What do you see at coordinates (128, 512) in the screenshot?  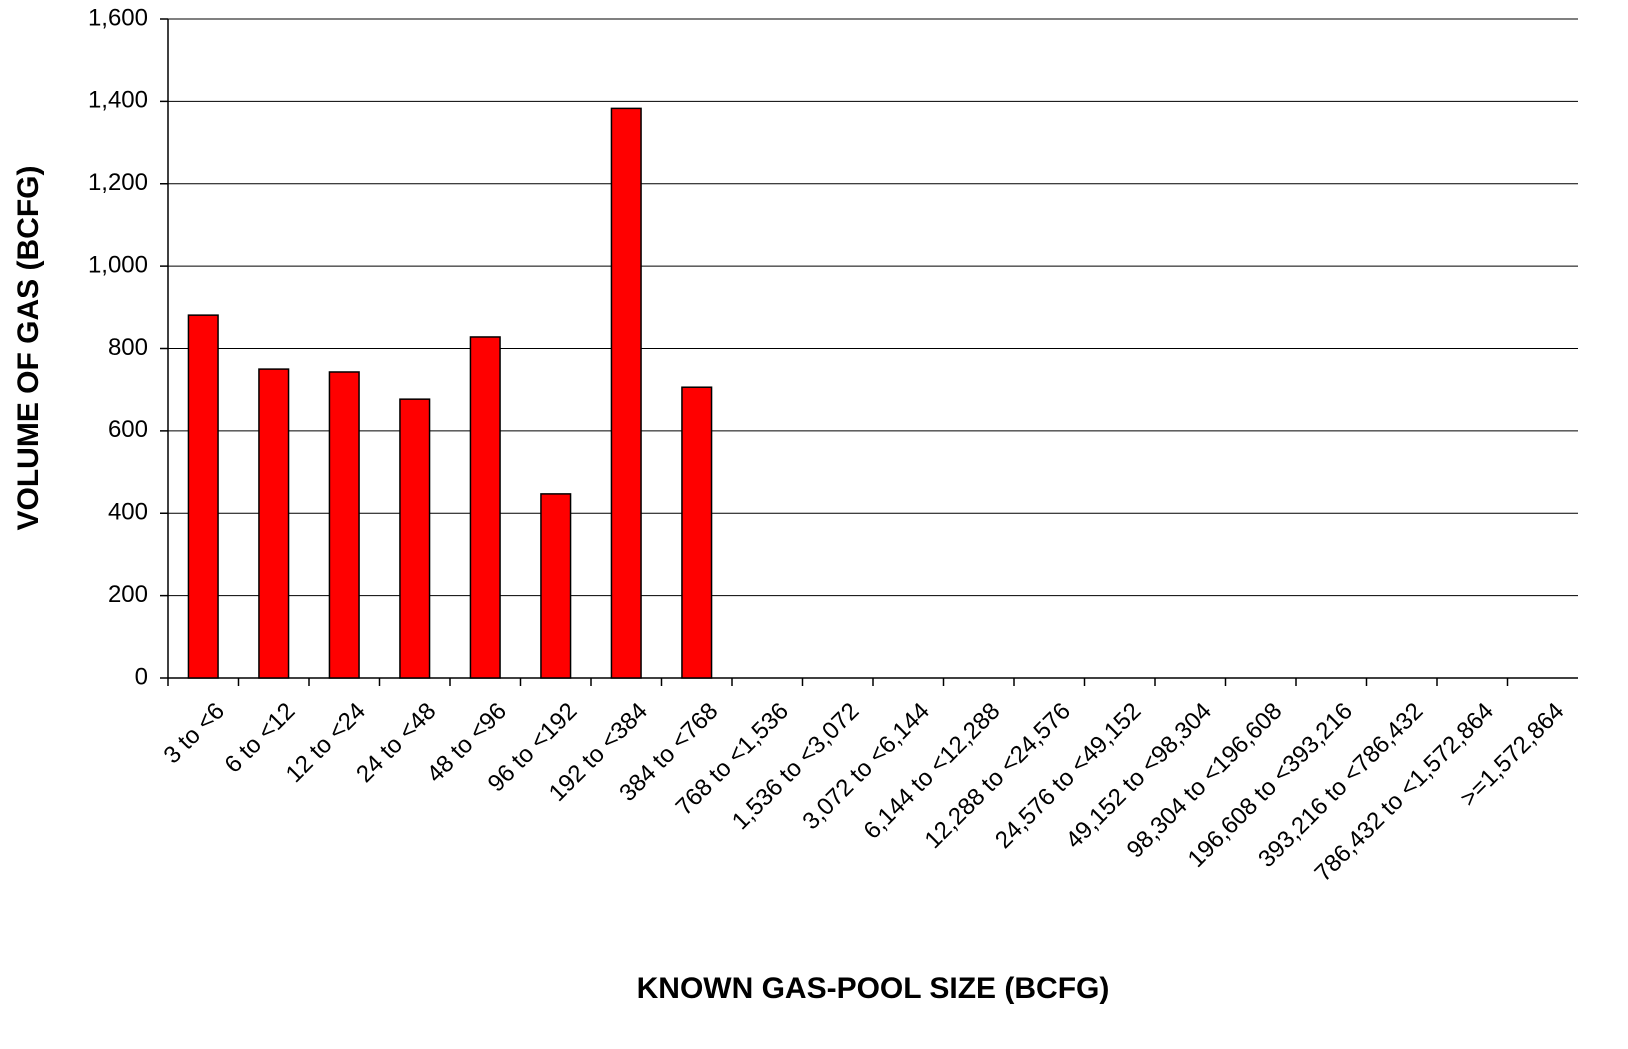 I see `y-tick-label: 400` at bounding box center [128, 512].